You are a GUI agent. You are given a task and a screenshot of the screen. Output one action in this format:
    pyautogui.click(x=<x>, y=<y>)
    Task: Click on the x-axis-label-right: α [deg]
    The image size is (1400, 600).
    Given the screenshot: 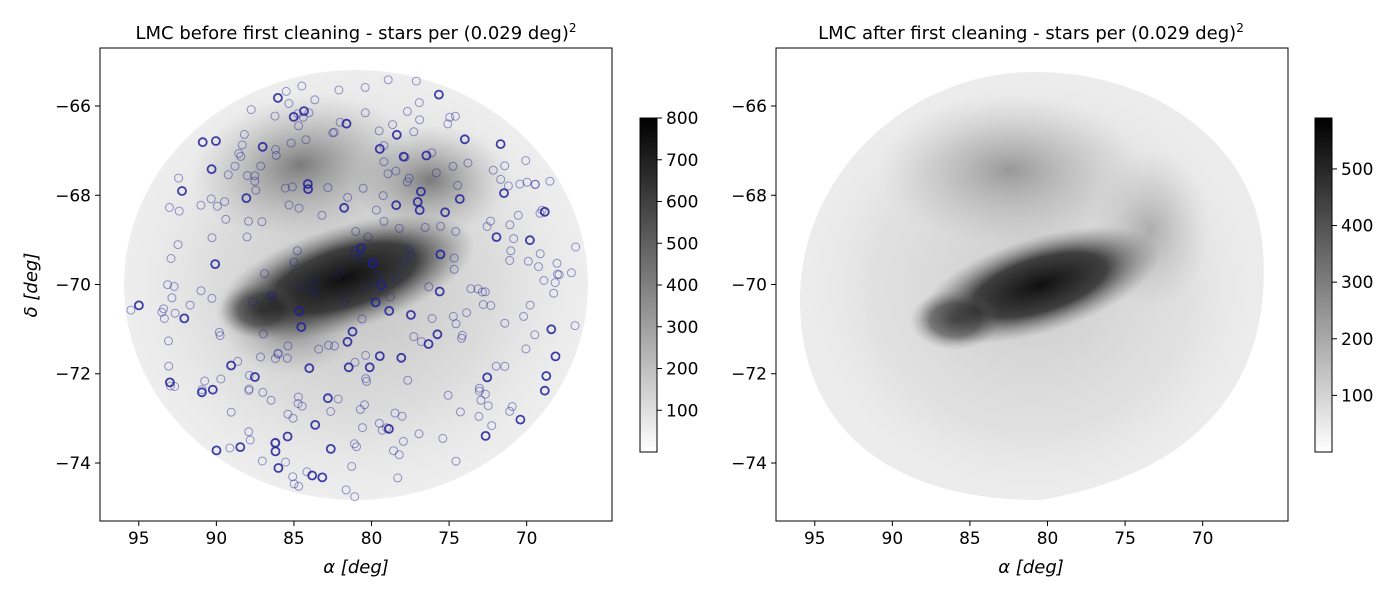 What is the action you would take?
    pyautogui.click(x=1031, y=567)
    